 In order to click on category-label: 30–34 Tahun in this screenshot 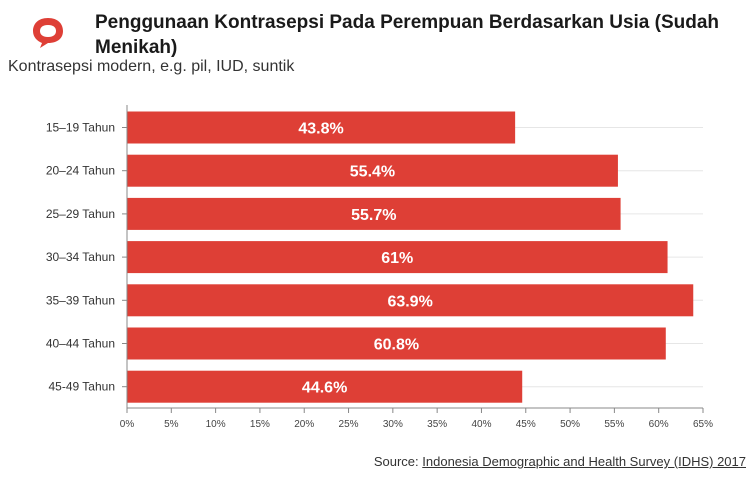, I will do `click(80, 257)`.